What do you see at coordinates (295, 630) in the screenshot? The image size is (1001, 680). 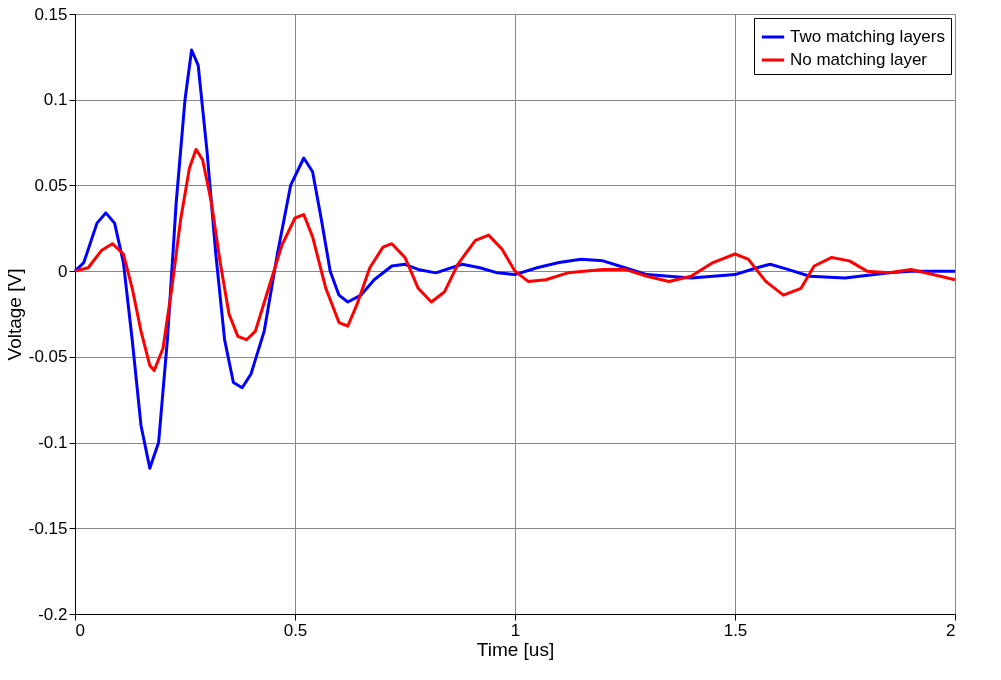 I see `x-tick-label: 0.5` at bounding box center [295, 630].